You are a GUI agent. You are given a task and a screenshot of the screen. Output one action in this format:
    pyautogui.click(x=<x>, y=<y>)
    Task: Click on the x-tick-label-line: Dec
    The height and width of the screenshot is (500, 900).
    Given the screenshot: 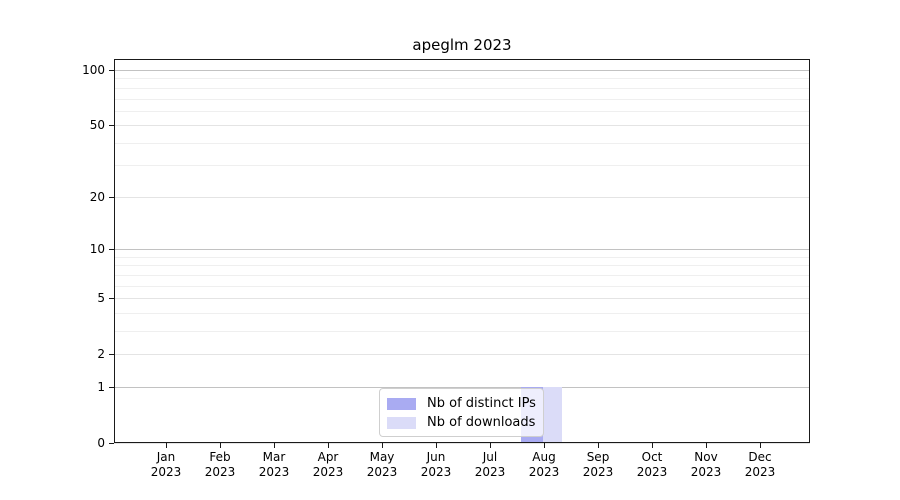 What is the action you would take?
    pyautogui.click(x=760, y=457)
    